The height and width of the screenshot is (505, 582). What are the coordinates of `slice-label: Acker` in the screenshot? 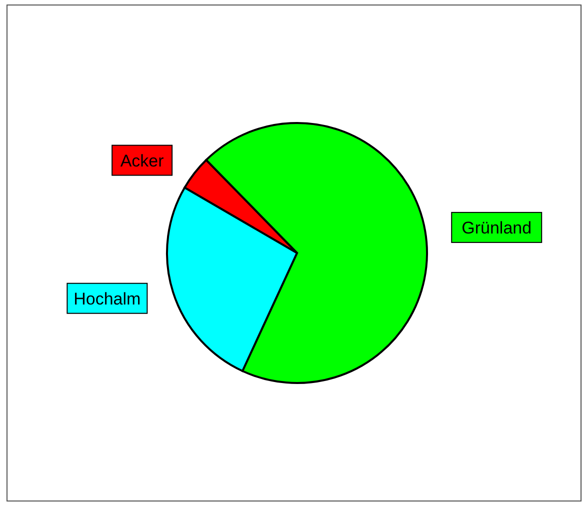 It's located at (142, 160).